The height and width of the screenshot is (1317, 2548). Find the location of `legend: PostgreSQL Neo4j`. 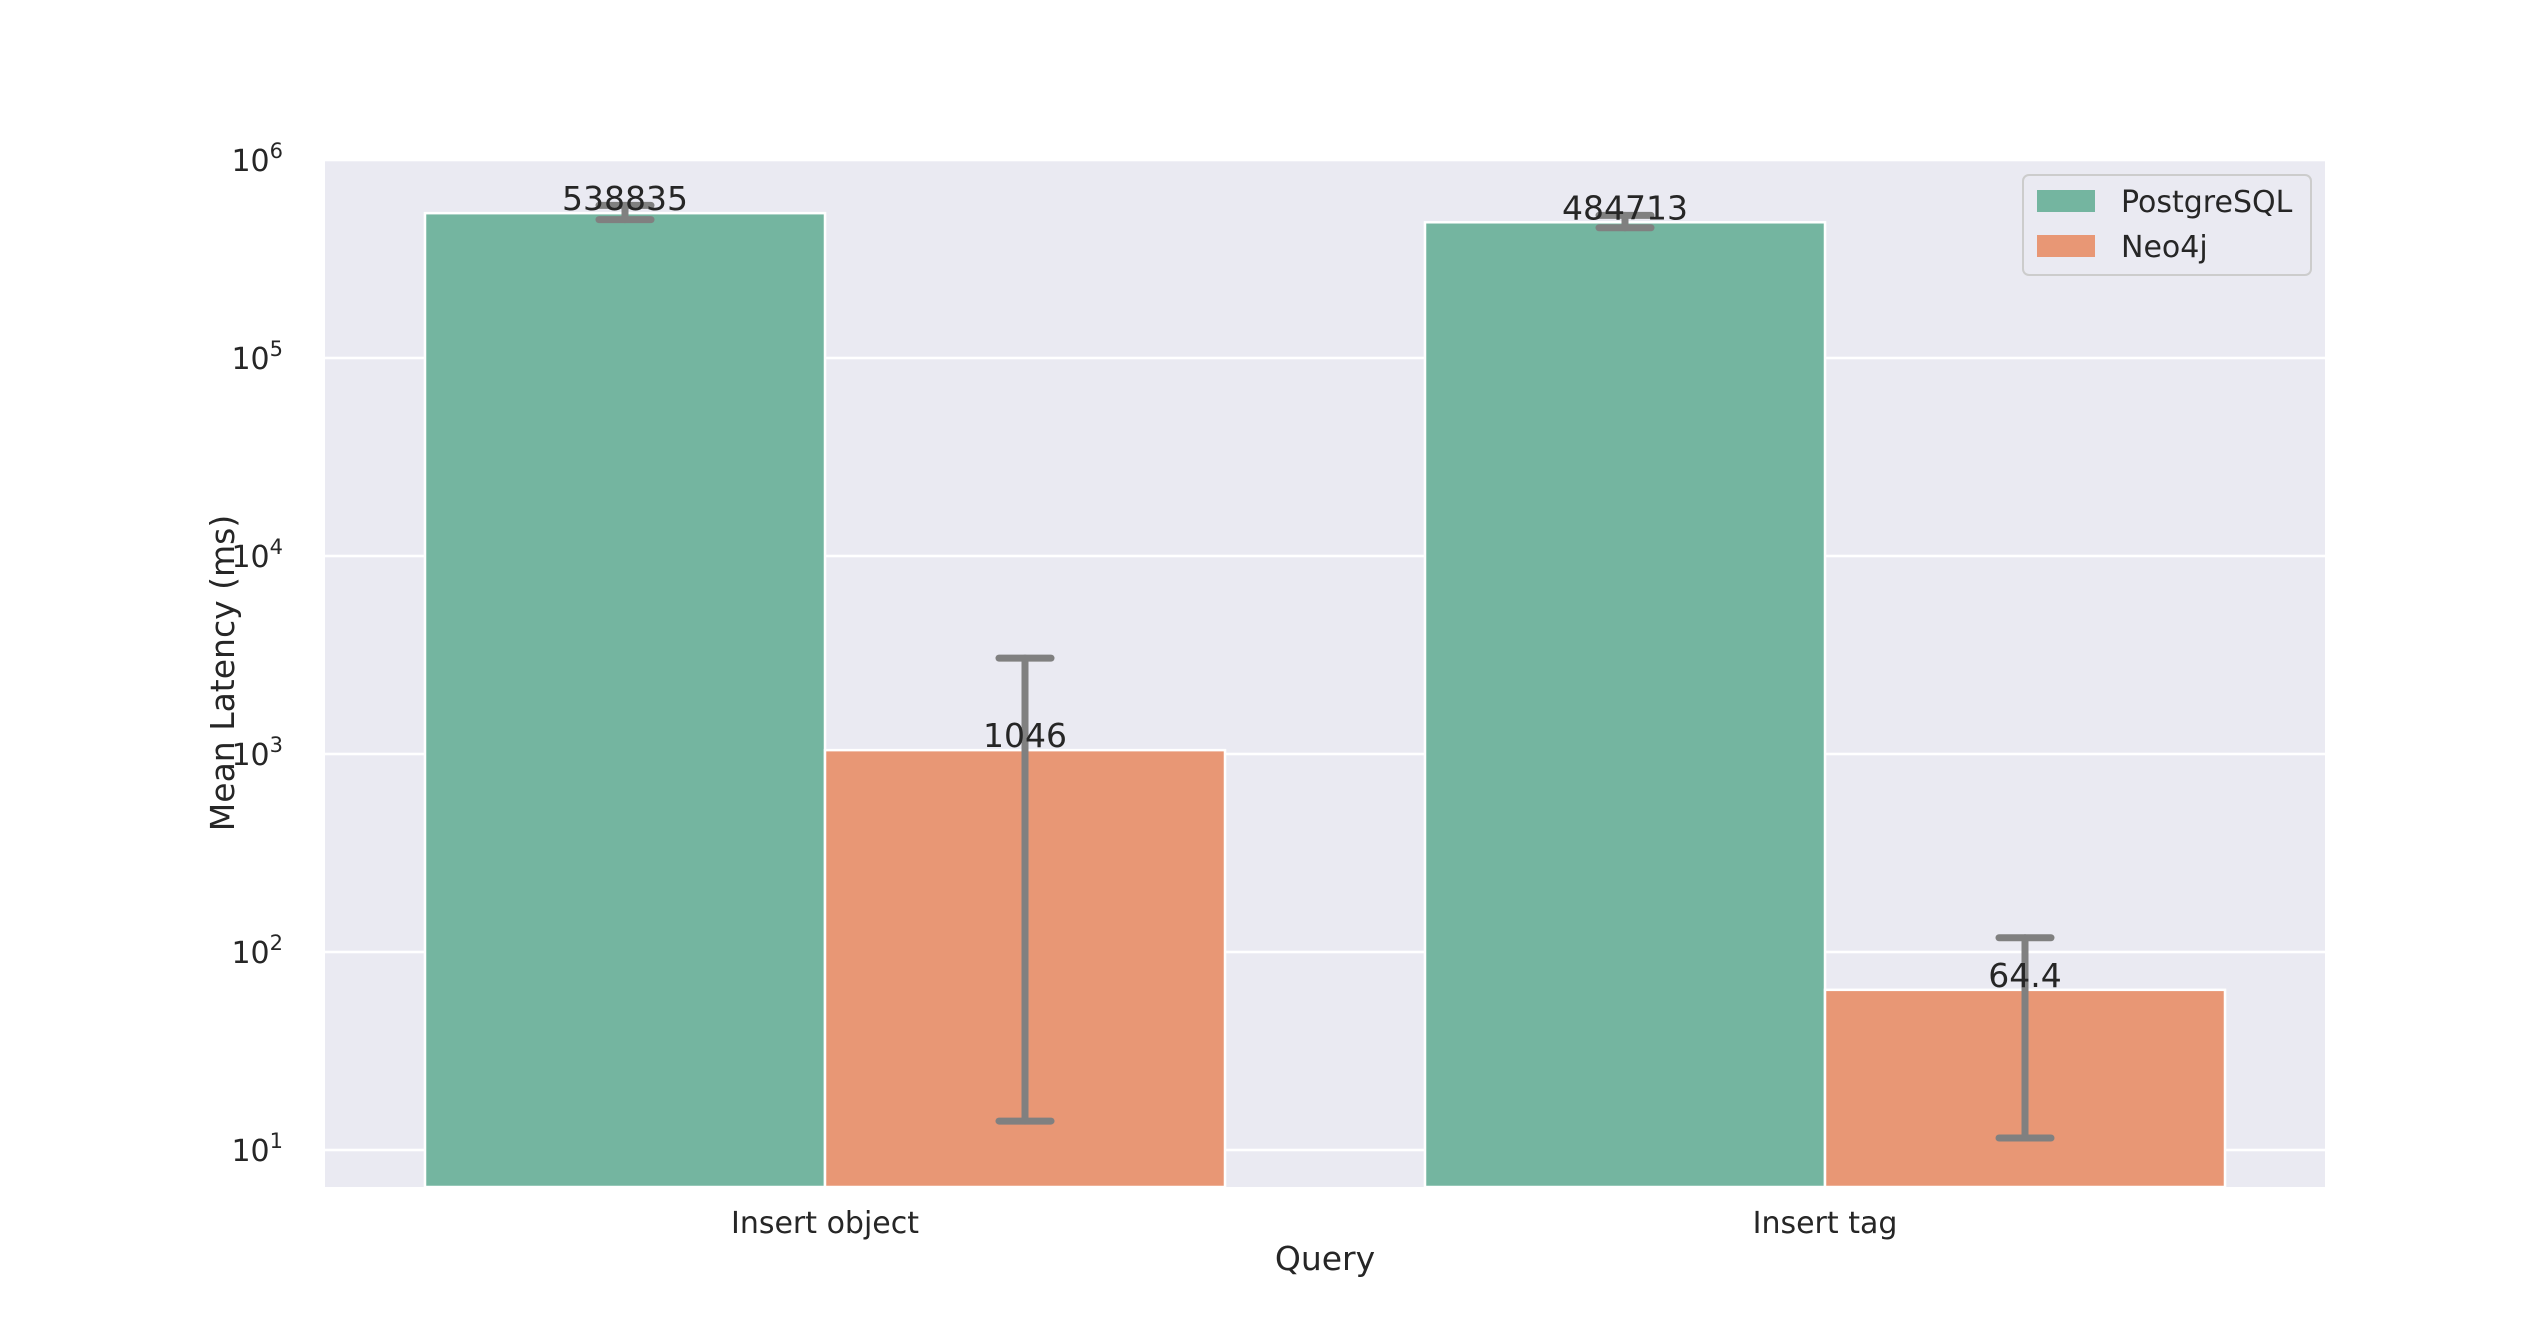

legend: PostgreSQL Neo4j is located at coordinates (2167, 225).